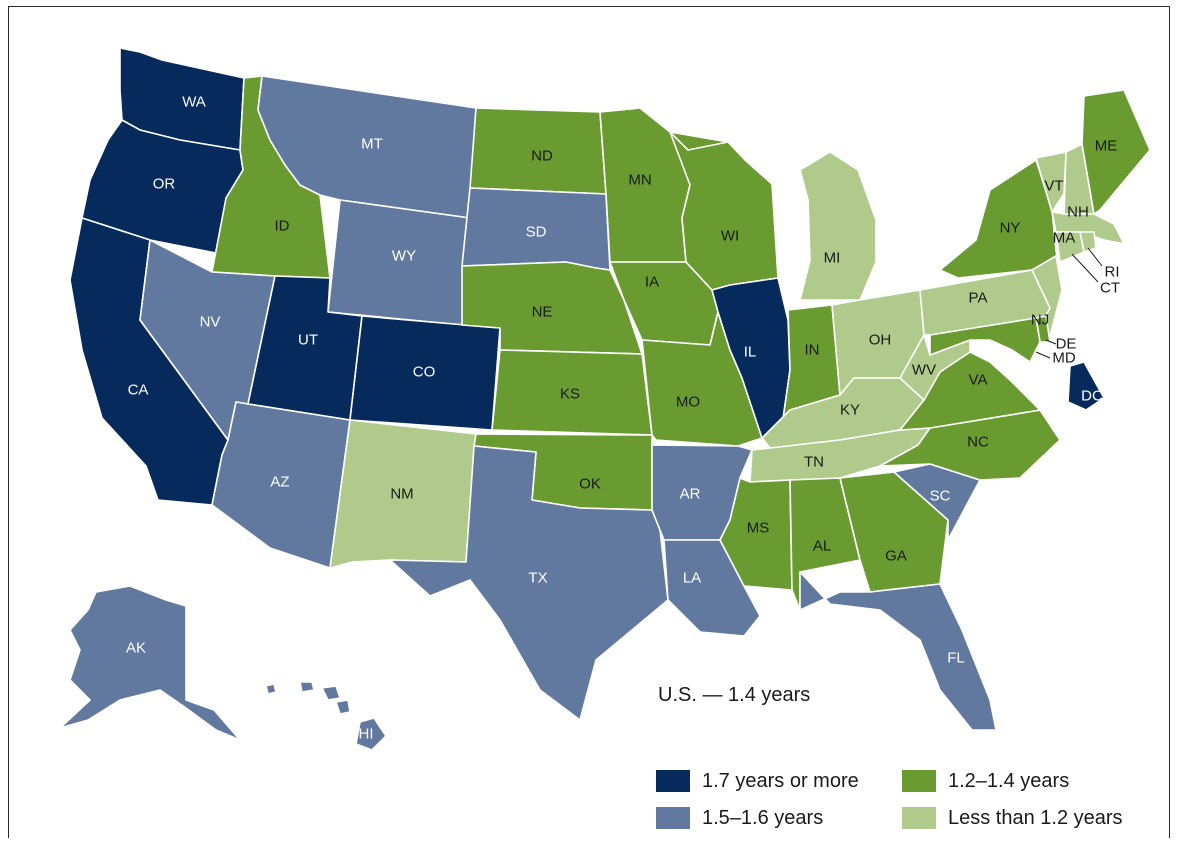 The height and width of the screenshot is (842, 1180). Describe the element at coordinates (838, 226) in the screenshot. I see `state-mi` at that location.